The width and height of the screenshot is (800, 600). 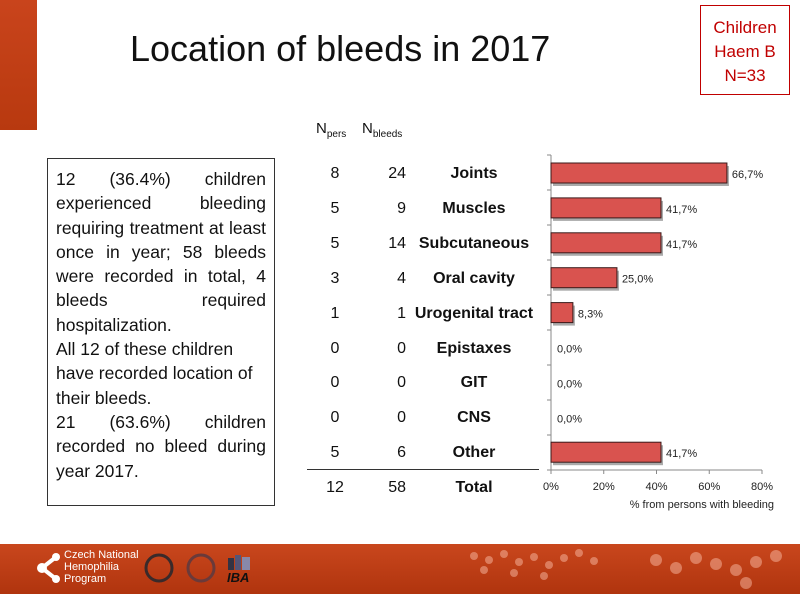 I want to click on org-line: Hemophilia, so click(x=92, y=567).